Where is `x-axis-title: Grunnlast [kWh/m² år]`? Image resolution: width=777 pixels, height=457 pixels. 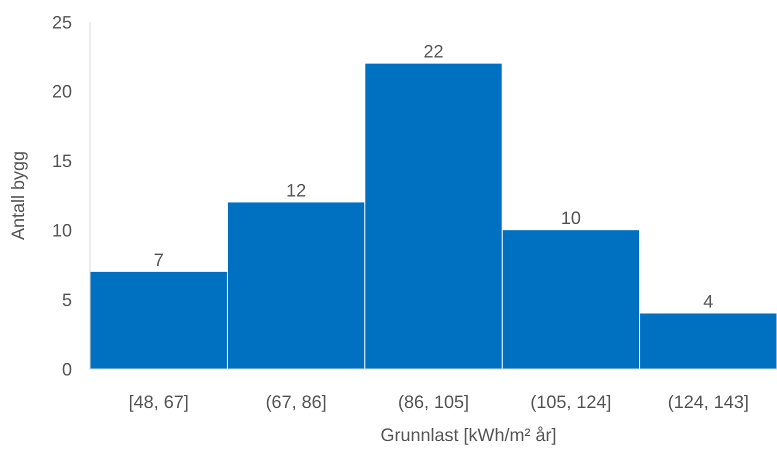 x-axis-title: Grunnlast [kWh/m² år] is located at coordinates (468, 435).